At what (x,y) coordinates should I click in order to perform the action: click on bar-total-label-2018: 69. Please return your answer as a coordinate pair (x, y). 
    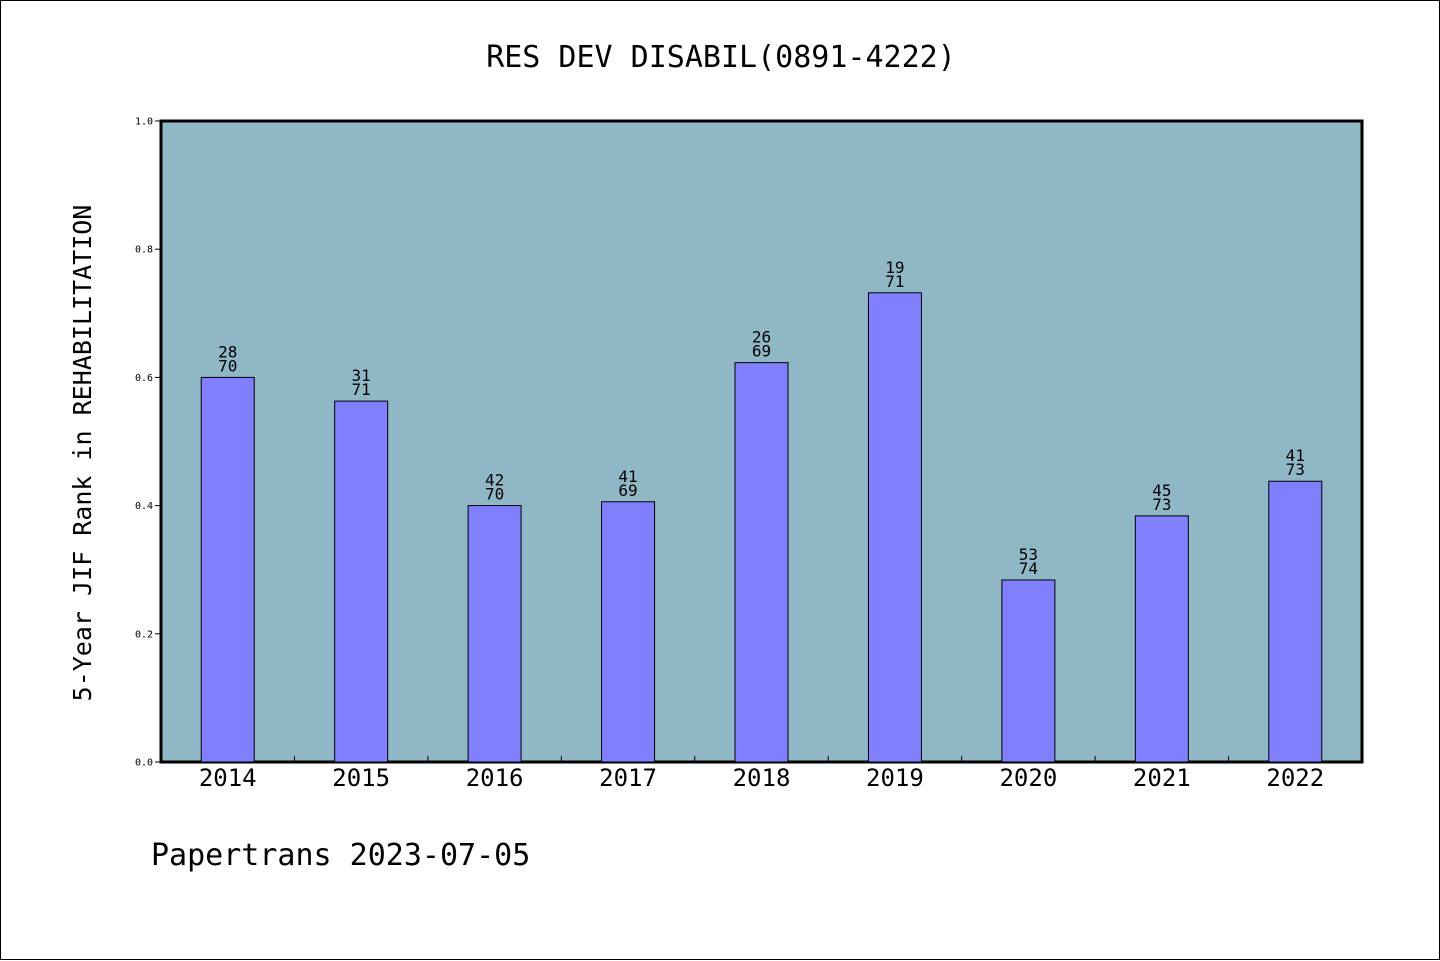
    Looking at the image, I should click on (761, 351).